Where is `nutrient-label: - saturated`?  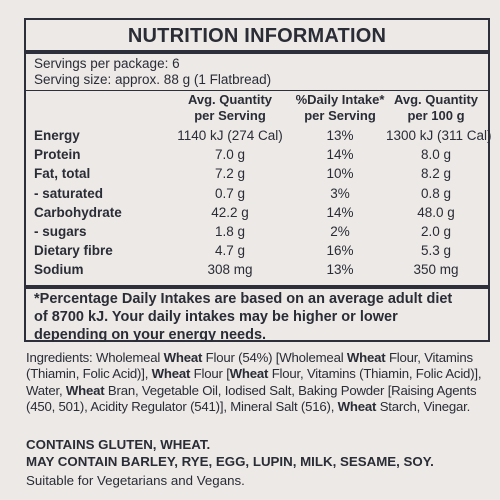
nutrient-label: - saturated is located at coordinates (69, 193).